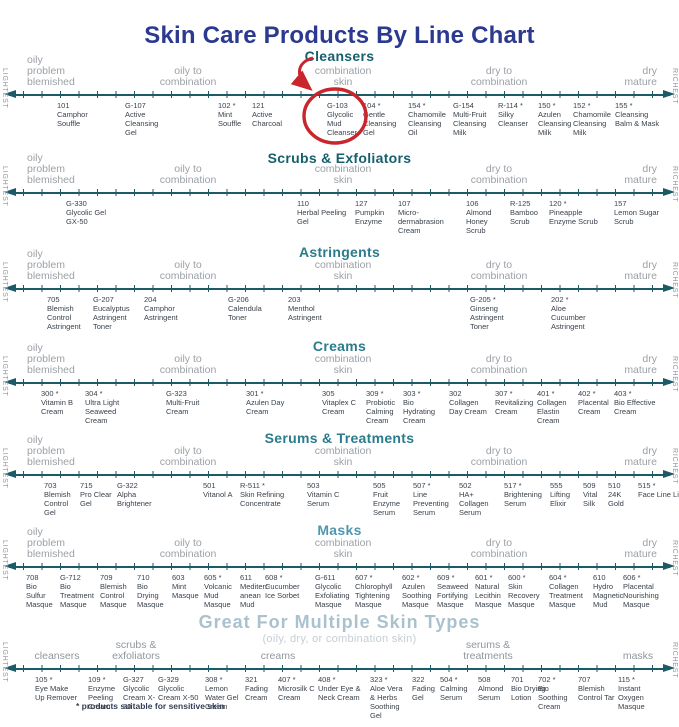 The width and height of the screenshot is (679, 727). What do you see at coordinates (593, 407) in the screenshot?
I see `product-name: Placental Cream` at bounding box center [593, 407].